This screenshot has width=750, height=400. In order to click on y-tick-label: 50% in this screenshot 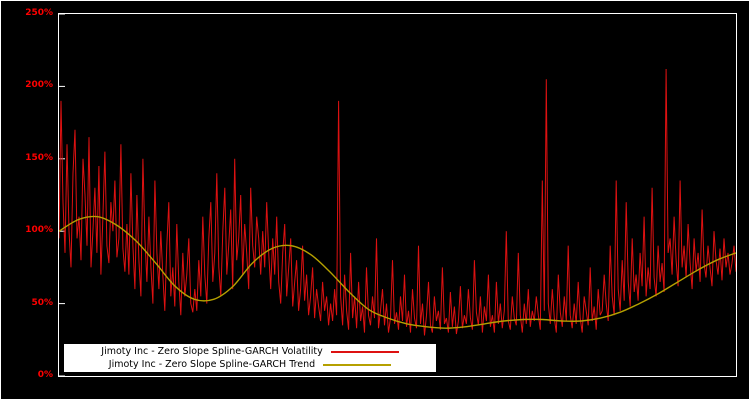, I will do `click(42, 302)`.